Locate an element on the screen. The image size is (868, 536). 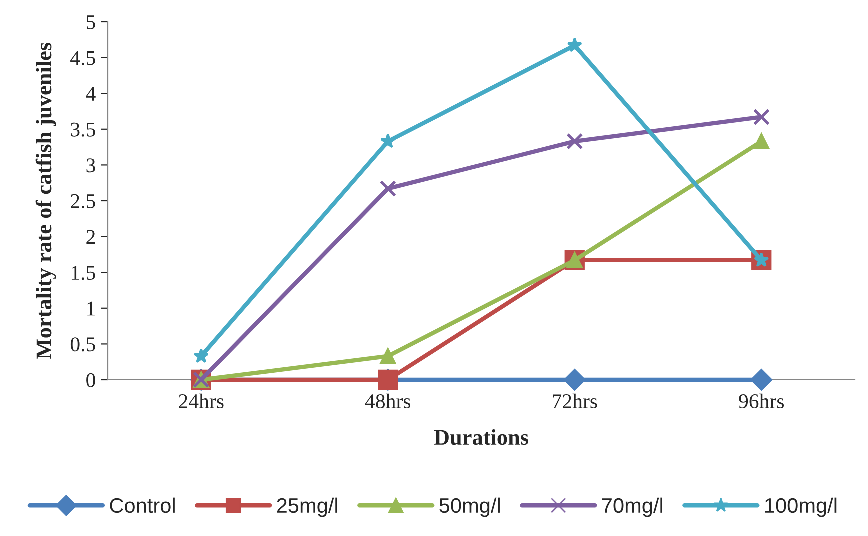
y-tick-label: 4.5 is located at coordinates (83, 58).